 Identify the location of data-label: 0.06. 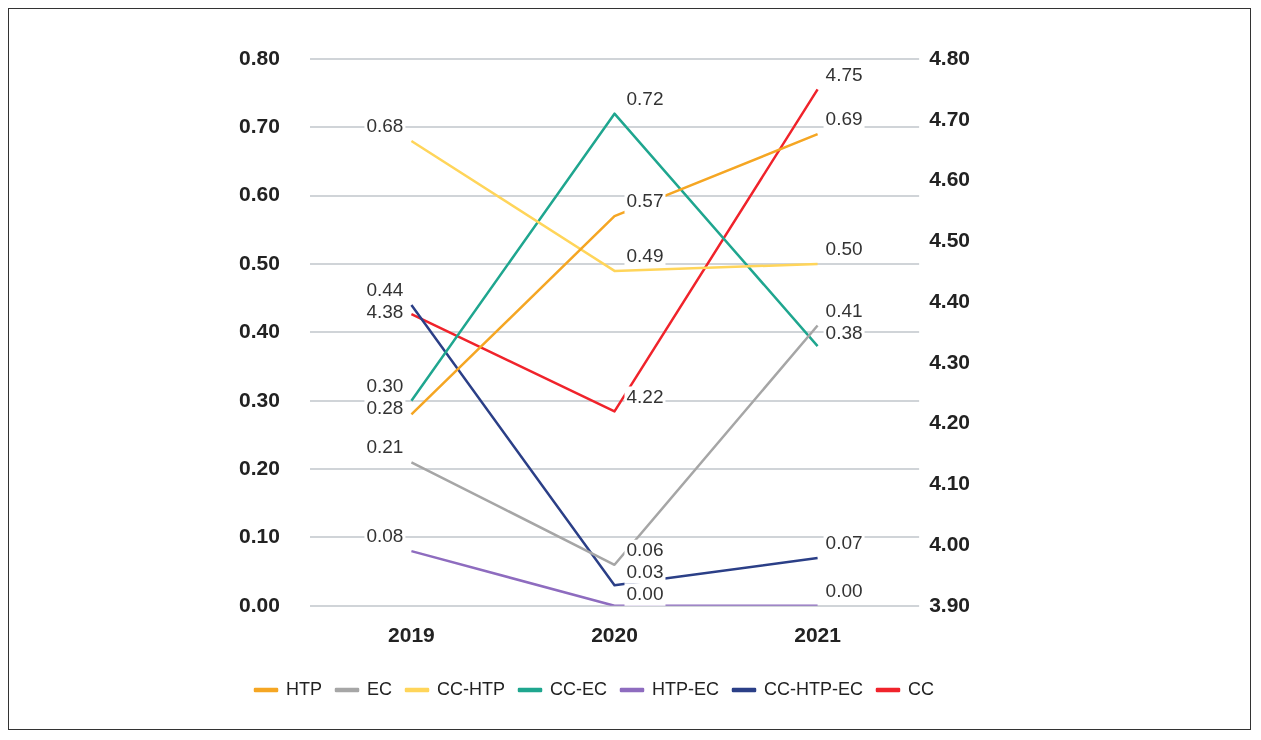
(645, 550).